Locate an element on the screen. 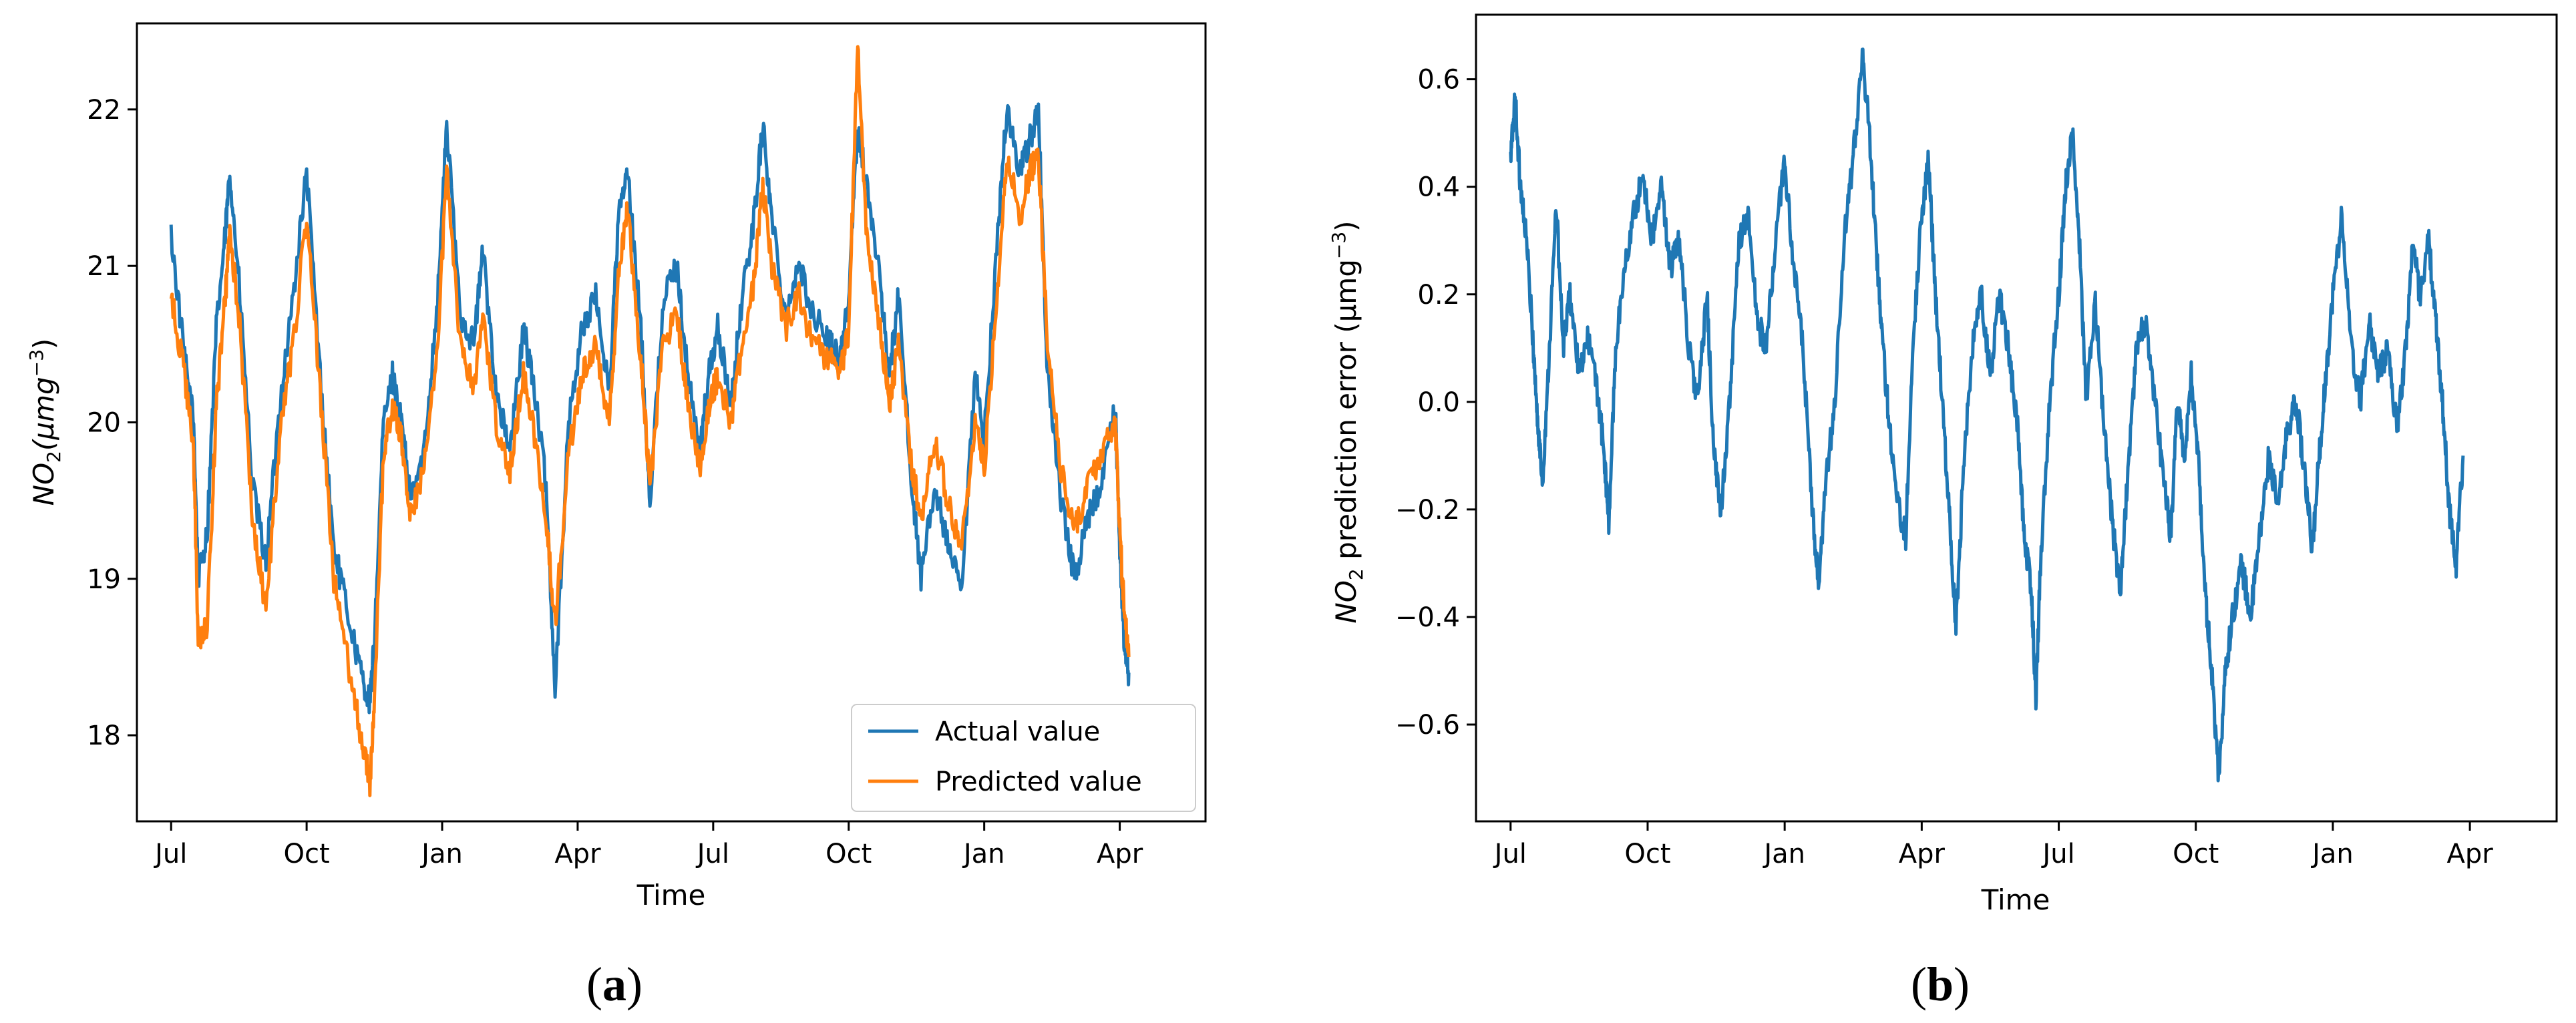 The width and height of the screenshot is (2576, 1023). panel-b-caption-letter: b is located at coordinates (1940, 984).